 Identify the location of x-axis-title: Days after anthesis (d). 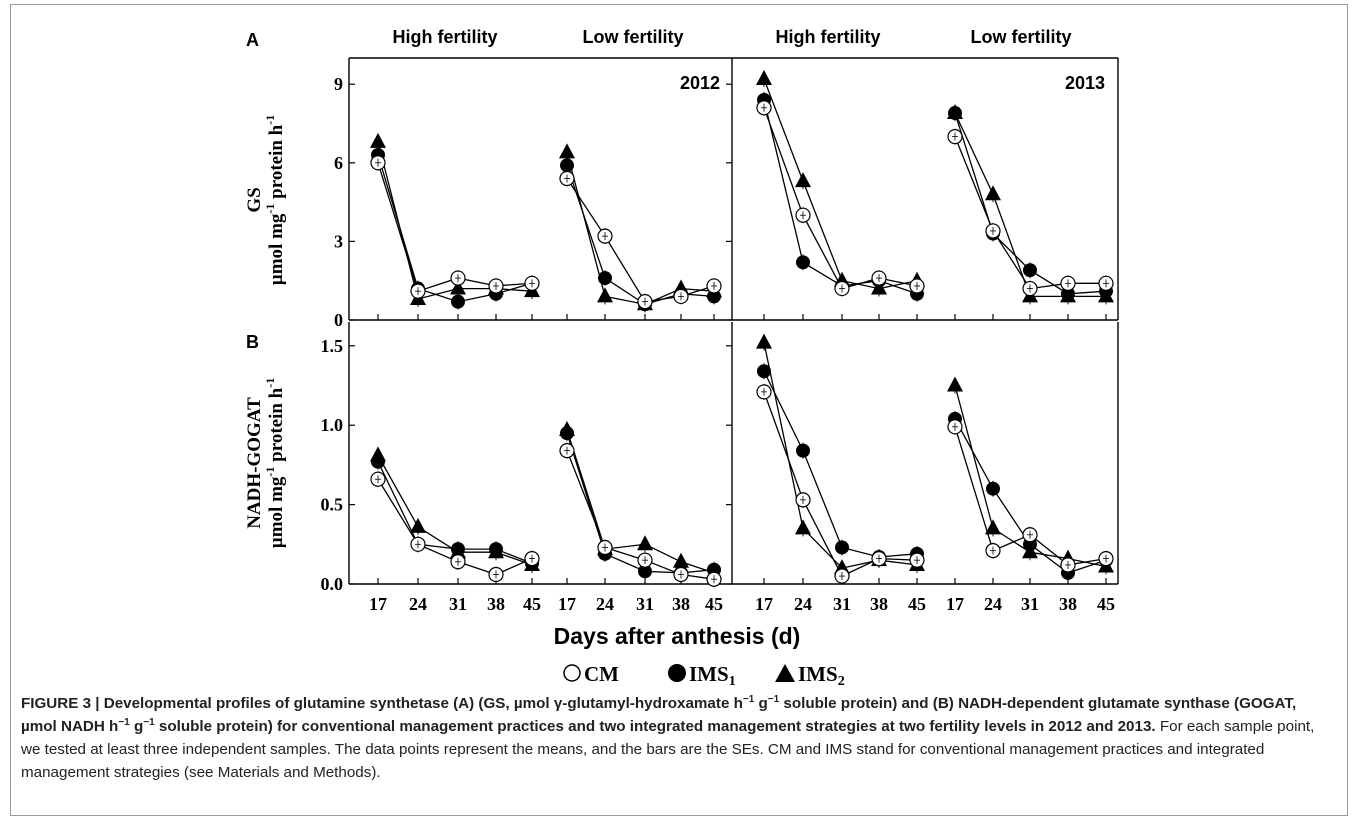
(677, 636).